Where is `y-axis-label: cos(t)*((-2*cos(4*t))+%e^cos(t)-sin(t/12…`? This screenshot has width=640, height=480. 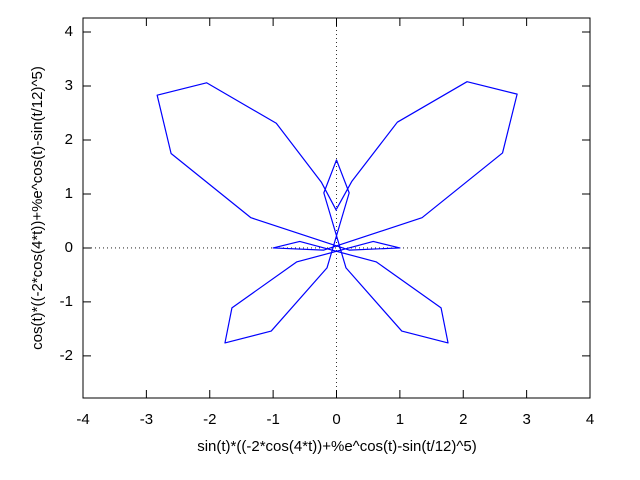
y-axis-label: cos(t)*((-2*cos(4*t))+%e^cos(t)-sin(t/12… is located at coordinates (37, 208).